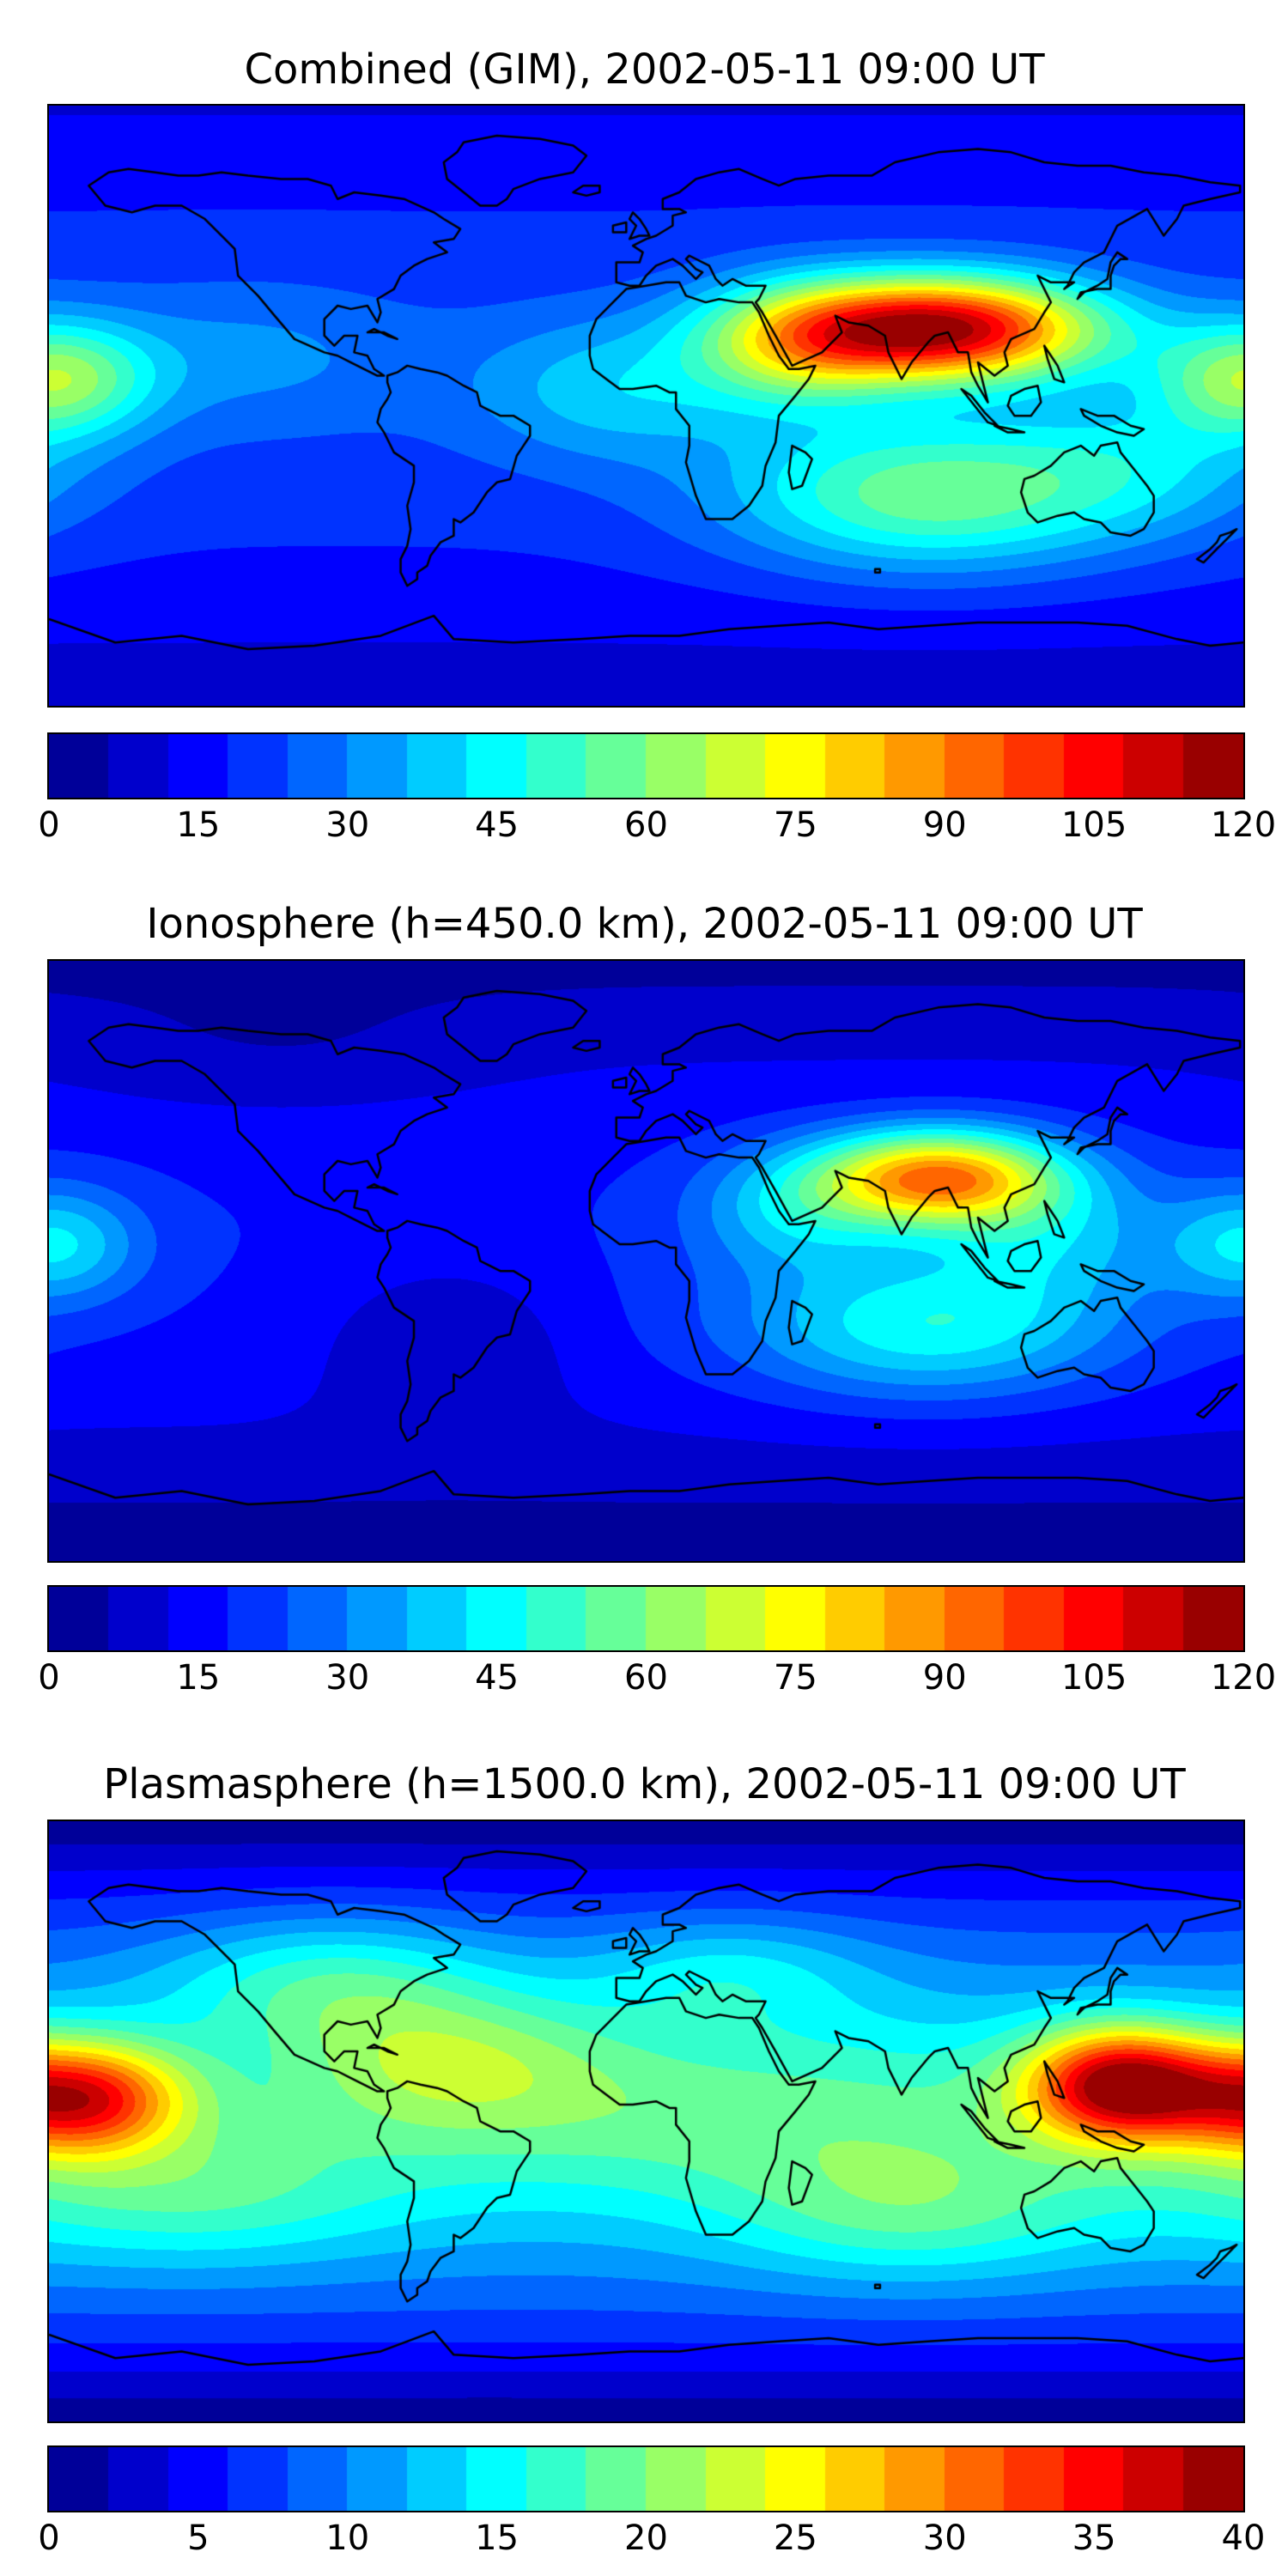  Describe the element at coordinates (644, 70) in the screenshot. I see `panel-title-combined: Combined (GIM), 2002-05-11 09:00 UT` at that location.